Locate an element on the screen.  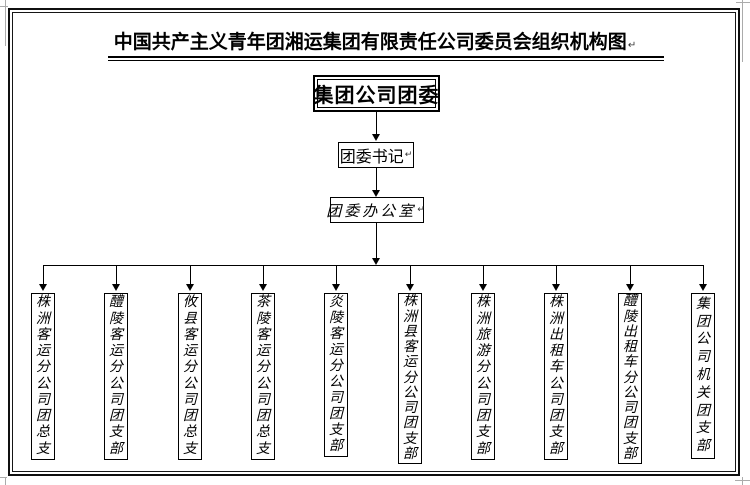
branch-label: 株洲县客运分公司团支部 is located at coordinates (410, 378).